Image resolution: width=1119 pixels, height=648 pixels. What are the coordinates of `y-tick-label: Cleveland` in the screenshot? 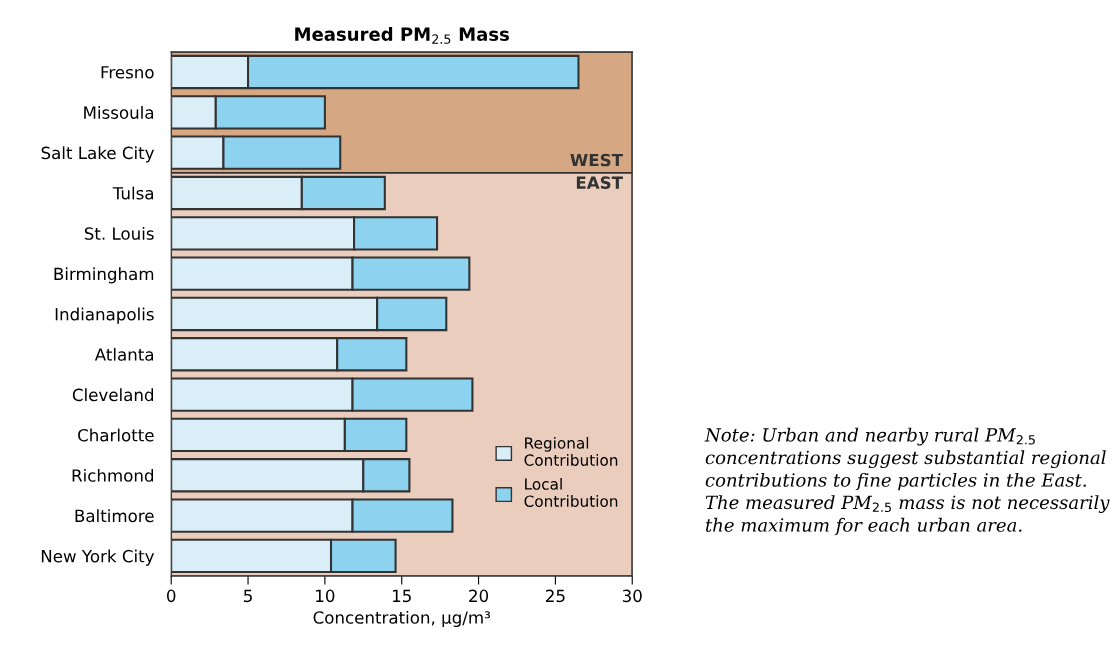 It's located at (113, 395).